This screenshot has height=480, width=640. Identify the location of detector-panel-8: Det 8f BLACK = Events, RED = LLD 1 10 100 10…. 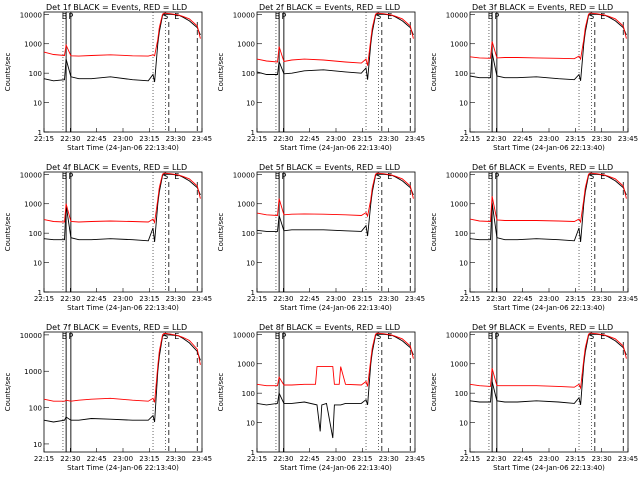
(321, 397).